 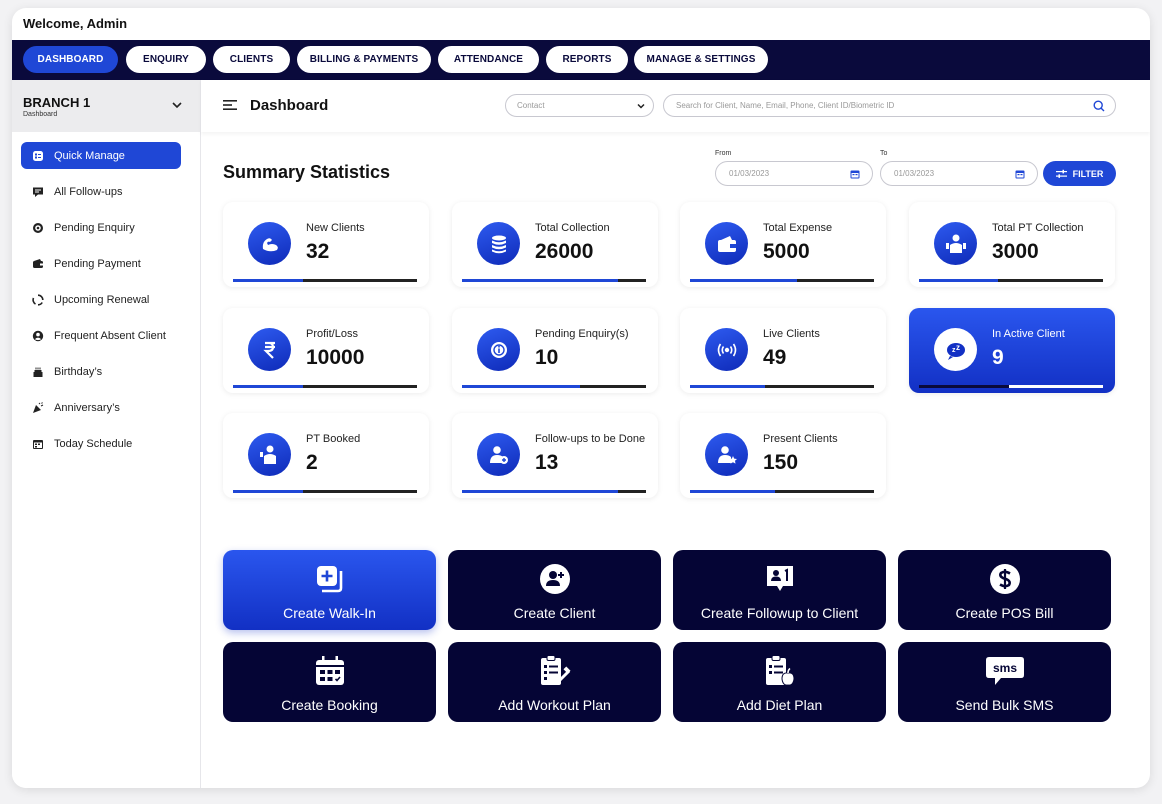 What do you see at coordinates (554, 682) in the screenshot?
I see `add-workout-plan-button: Add Workout Plan` at bounding box center [554, 682].